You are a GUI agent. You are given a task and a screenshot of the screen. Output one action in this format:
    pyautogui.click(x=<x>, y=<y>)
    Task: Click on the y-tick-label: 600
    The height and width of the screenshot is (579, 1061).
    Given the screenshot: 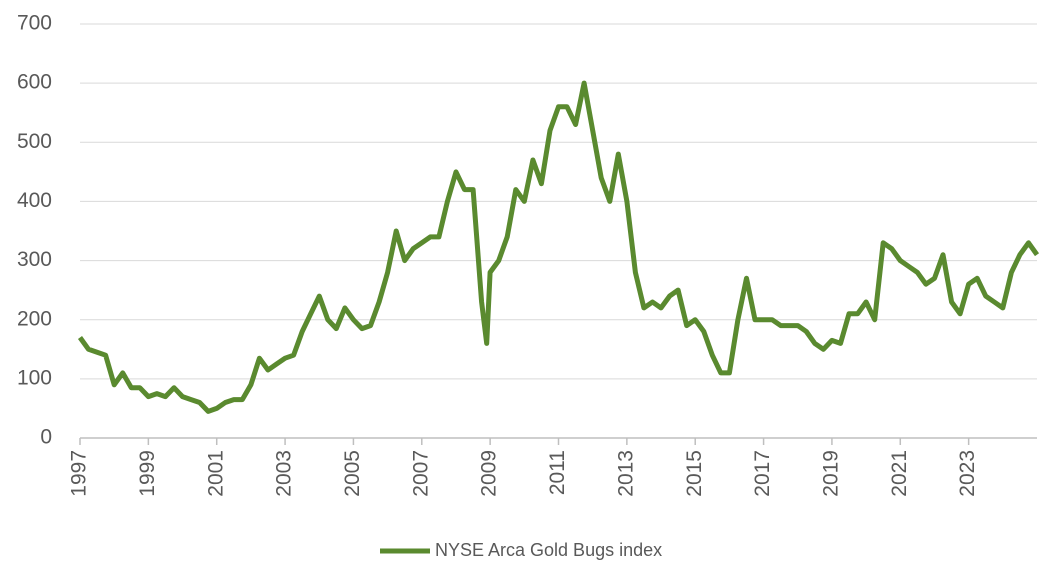 What is the action you would take?
    pyautogui.click(x=34, y=82)
    